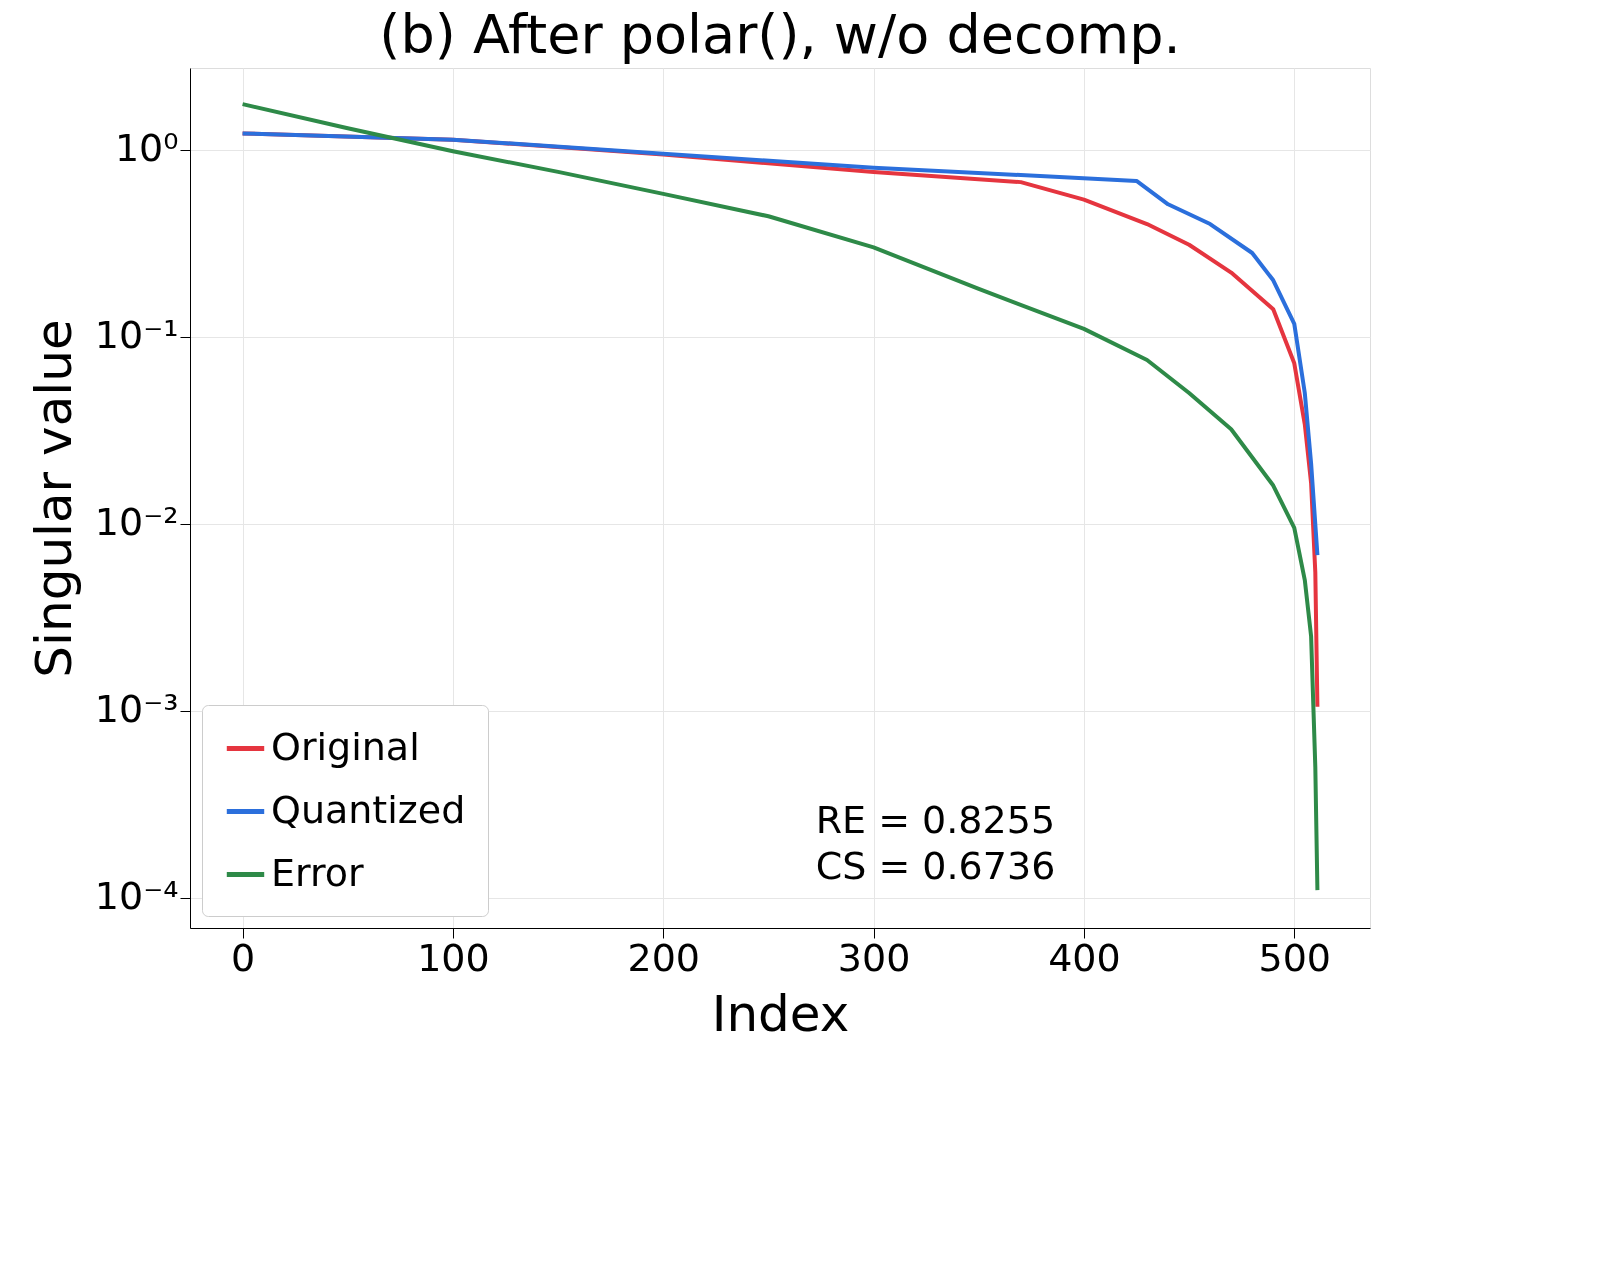  What do you see at coordinates (345, 746) in the screenshot?
I see `legend-label: Original` at bounding box center [345, 746].